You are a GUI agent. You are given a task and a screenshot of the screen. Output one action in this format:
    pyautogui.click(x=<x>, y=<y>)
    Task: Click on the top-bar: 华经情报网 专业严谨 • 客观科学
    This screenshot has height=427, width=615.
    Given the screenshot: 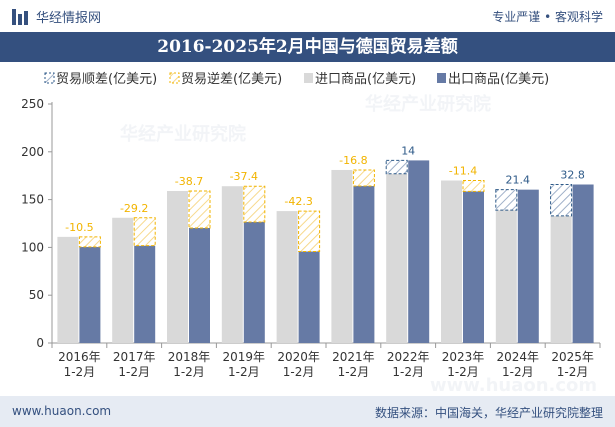 What is the action you would take?
    pyautogui.click(x=307, y=16)
    